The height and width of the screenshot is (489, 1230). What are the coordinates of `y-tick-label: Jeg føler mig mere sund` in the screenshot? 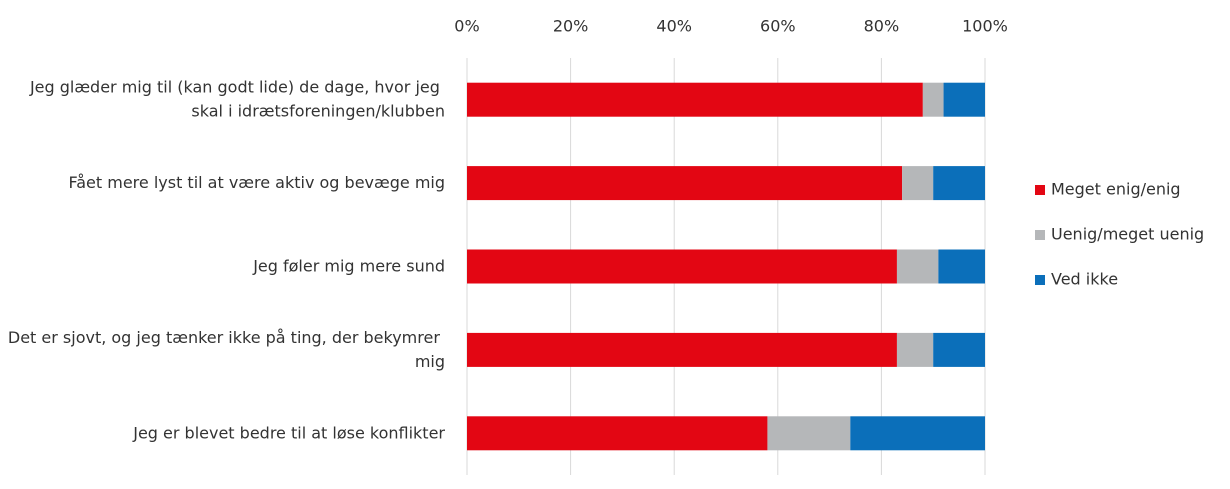 It's located at (348, 265).